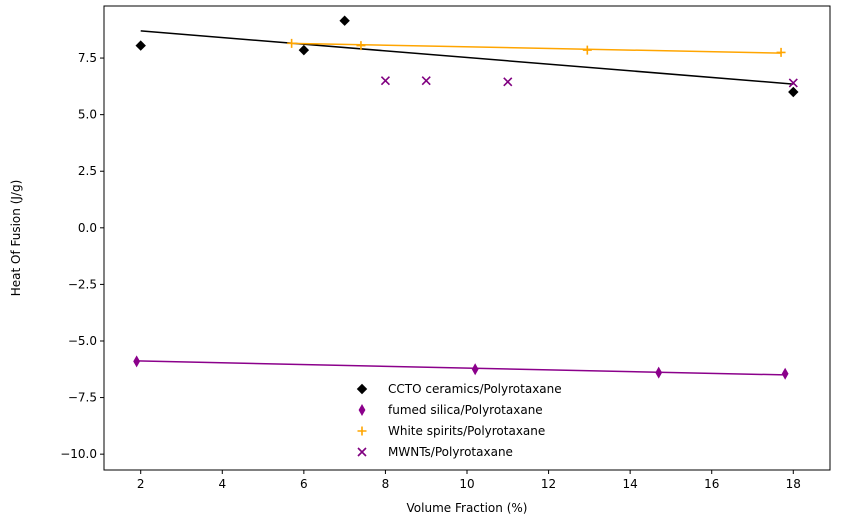 The image size is (866, 525). I want to click on y-tick-label-2: −5.0, so click(82, 341).